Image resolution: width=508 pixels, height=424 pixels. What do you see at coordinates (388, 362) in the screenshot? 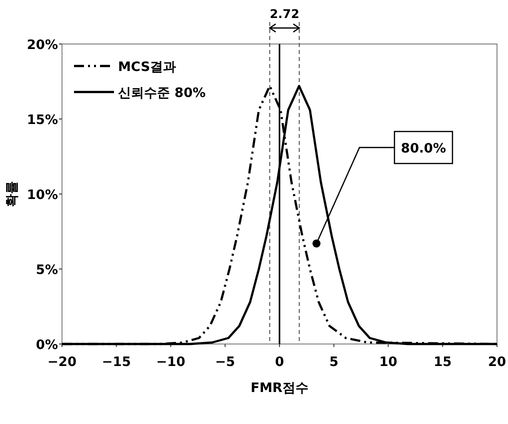
I see `x-tick-label: 10` at bounding box center [388, 362].